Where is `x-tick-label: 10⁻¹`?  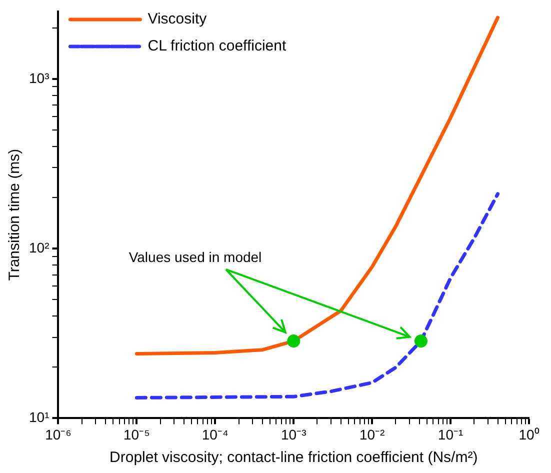
x-tick-label: 10⁻¹ is located at coordinates (451, 434).